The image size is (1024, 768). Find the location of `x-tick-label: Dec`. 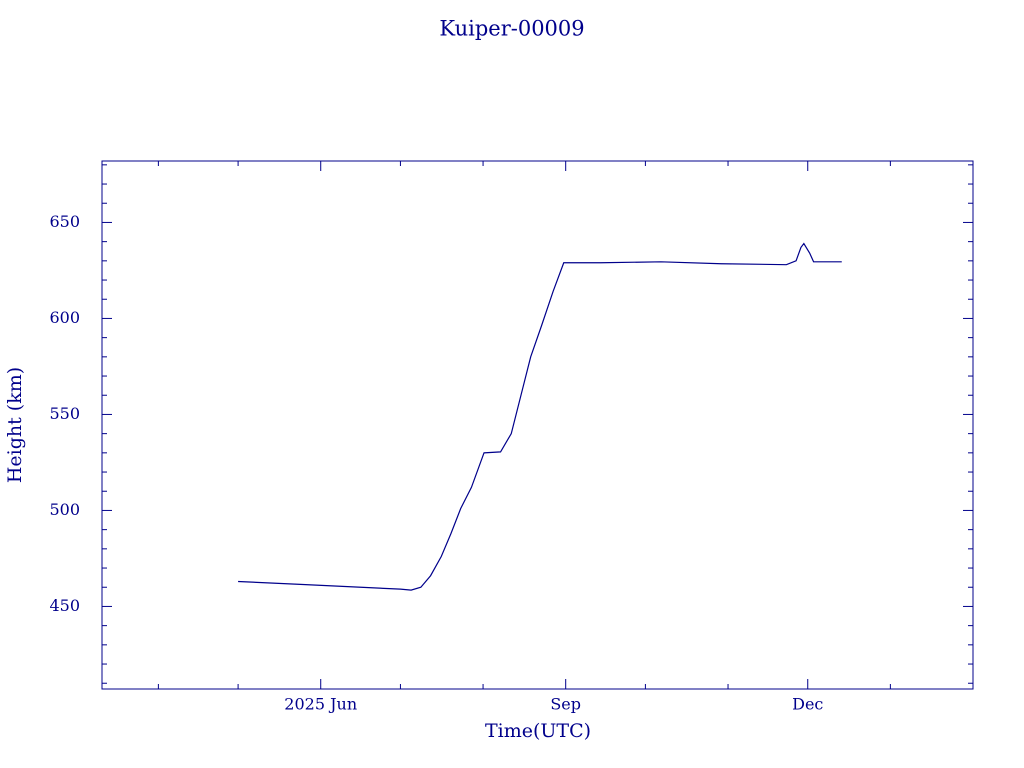

x-tick-label: Dec is located at coordinates (807, 704).